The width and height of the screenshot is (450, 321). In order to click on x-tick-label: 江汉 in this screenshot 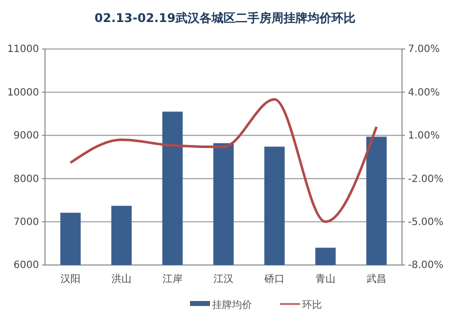, I will do `click(224, 279)`.